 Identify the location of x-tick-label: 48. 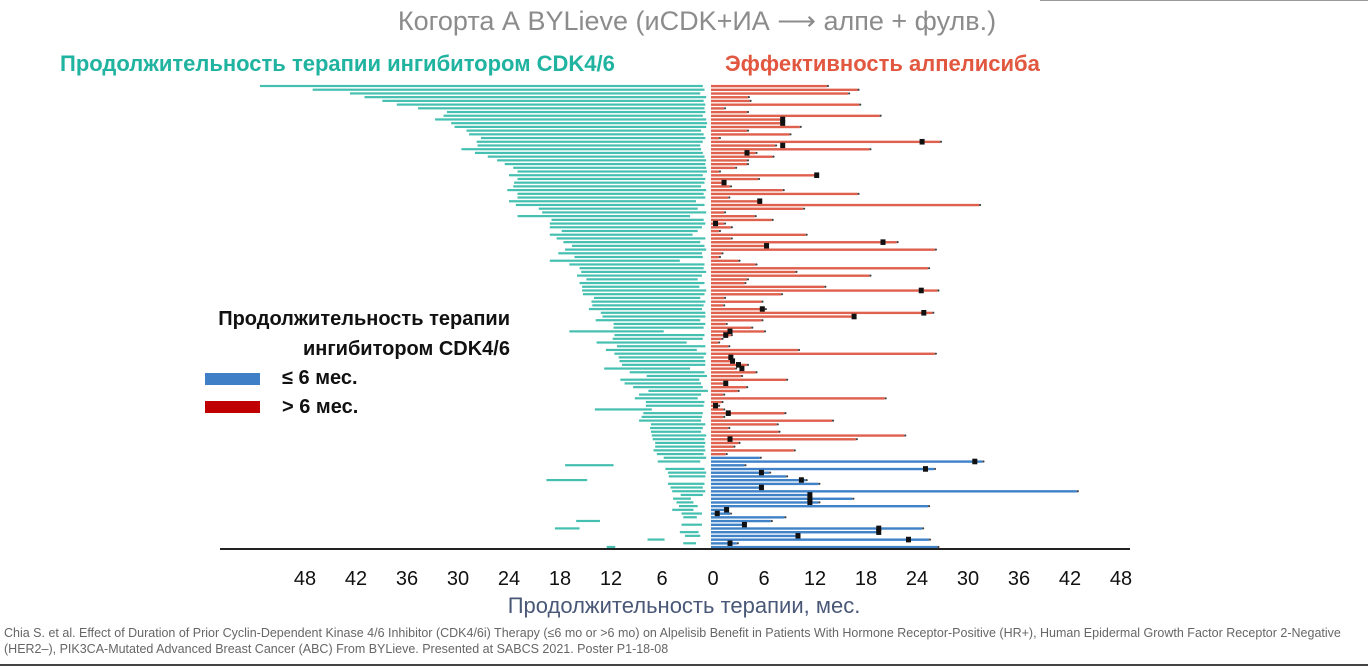
(305, 579).